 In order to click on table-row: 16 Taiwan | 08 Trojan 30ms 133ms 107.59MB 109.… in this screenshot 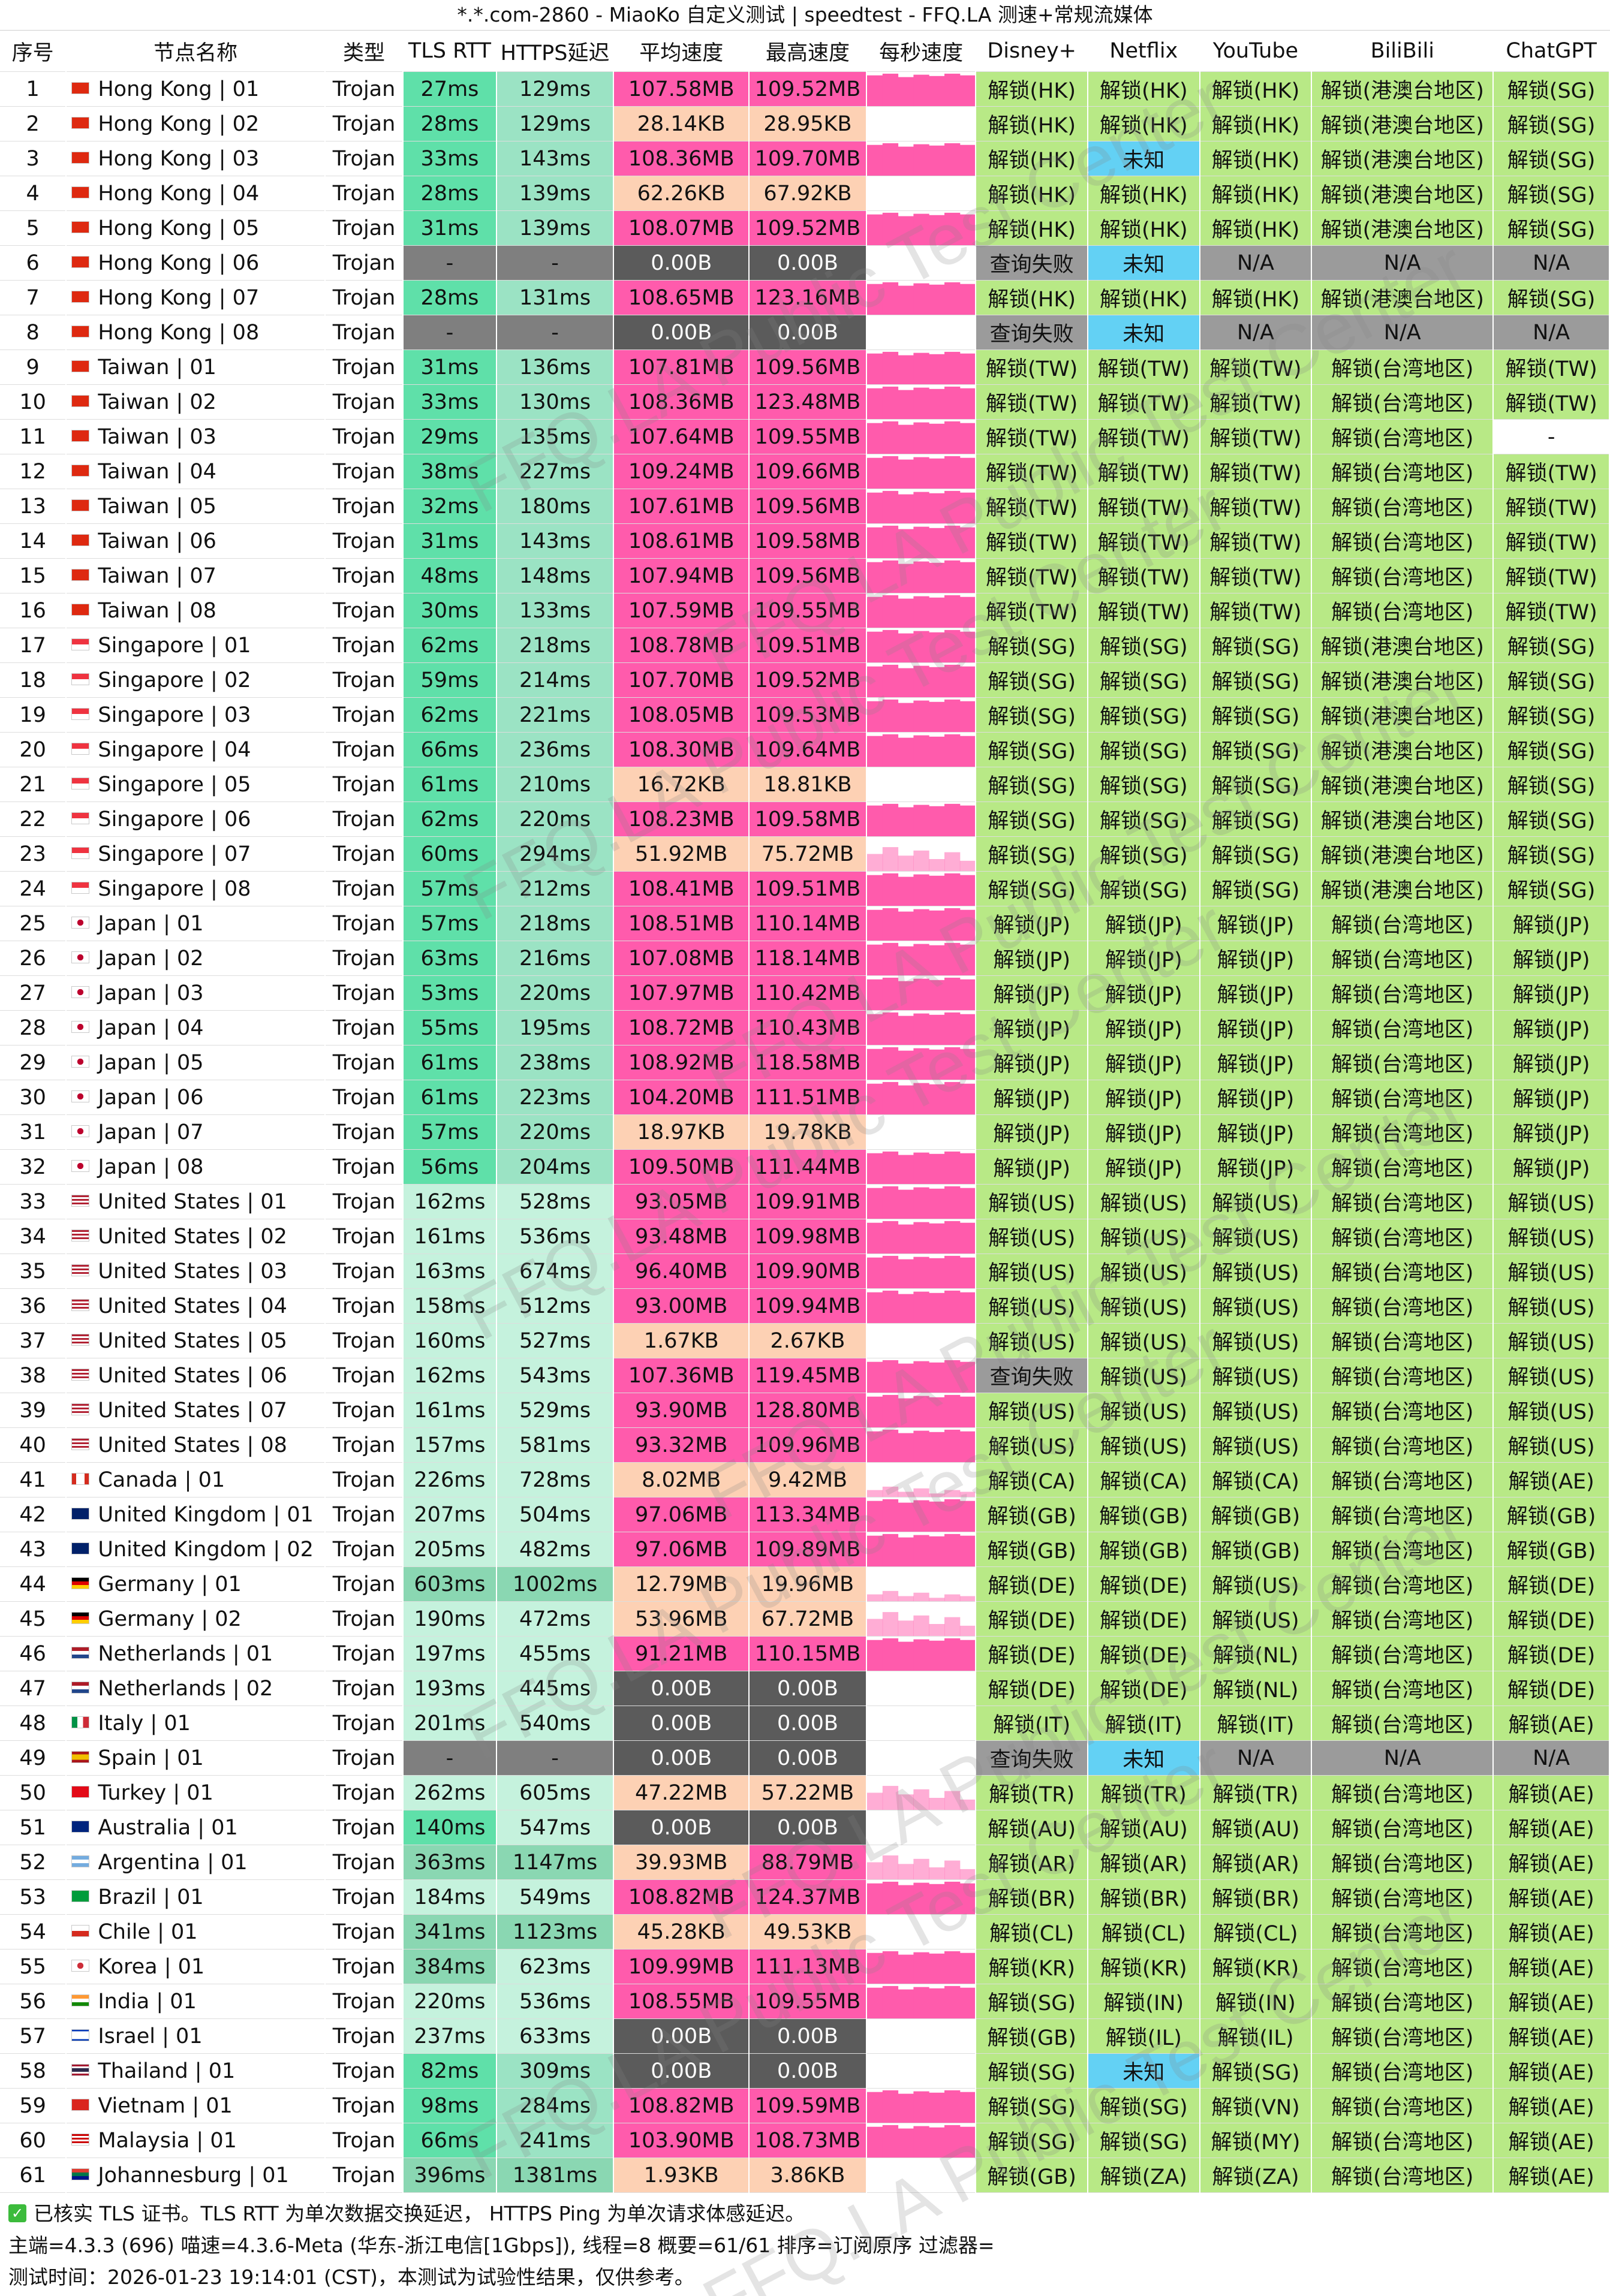, I will do `click(805, 610)`.